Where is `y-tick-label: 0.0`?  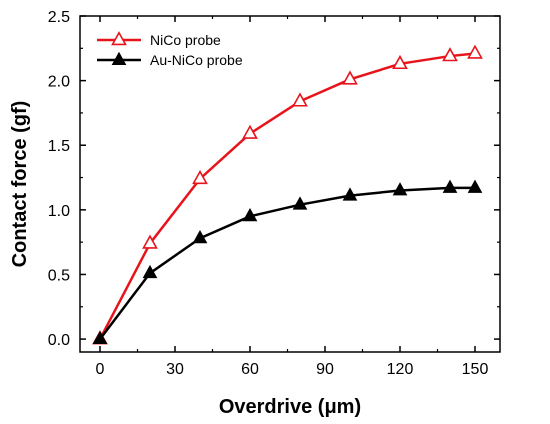 y-tick-label: 0.0 is located at coordinates (59, 340).